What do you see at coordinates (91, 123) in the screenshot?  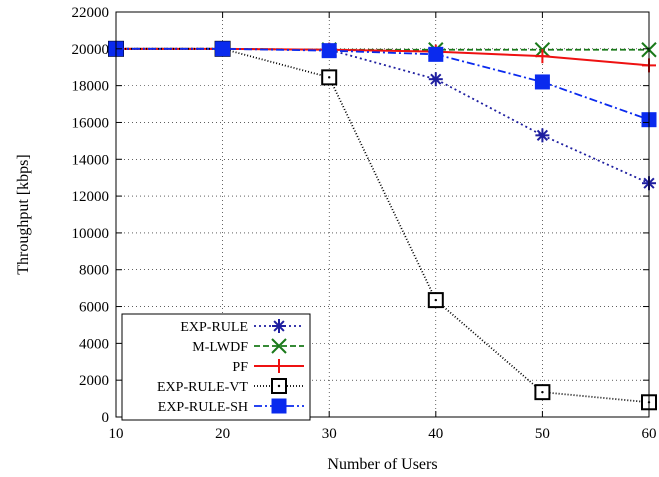 I see `y-tick-label: 16000` at bounding box center [91, 123].